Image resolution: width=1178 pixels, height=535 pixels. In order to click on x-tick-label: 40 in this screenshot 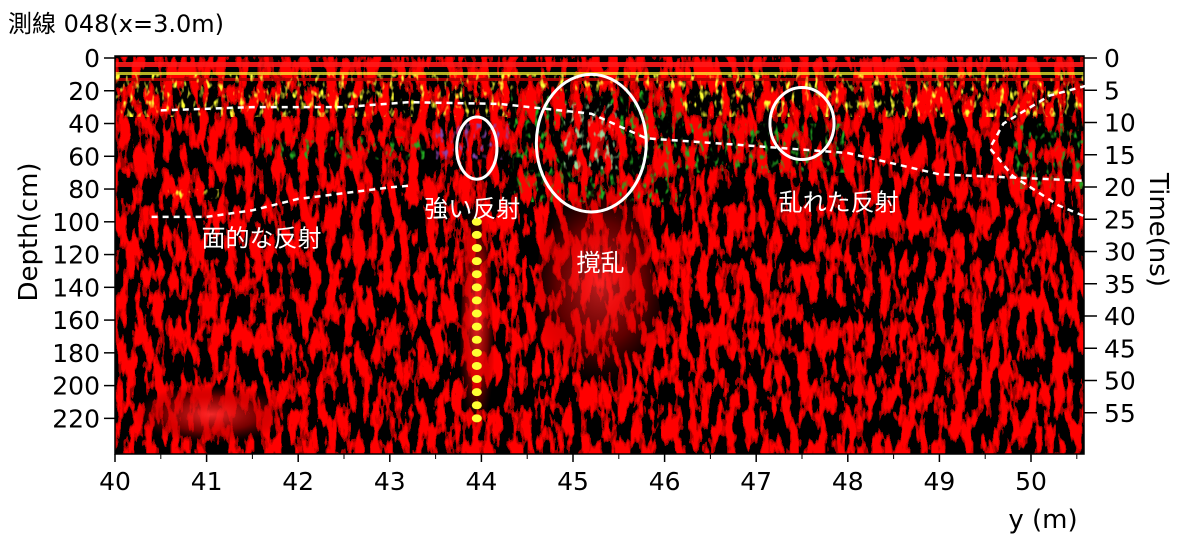, I will do `click(115, 481)`.